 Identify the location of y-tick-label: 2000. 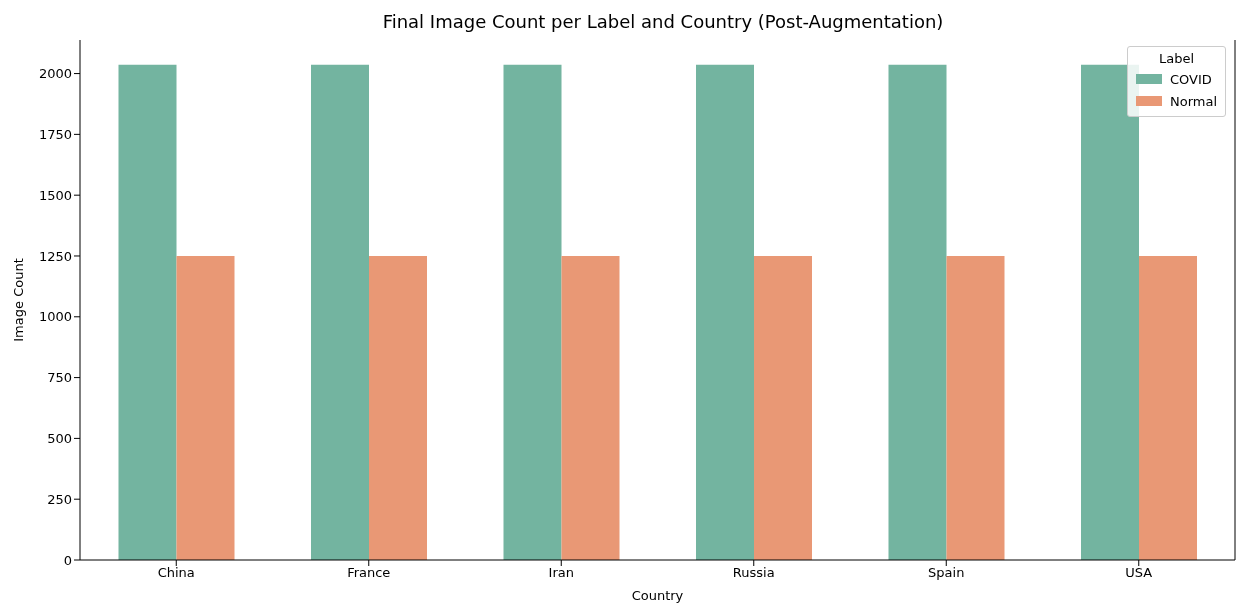
(55, 74).